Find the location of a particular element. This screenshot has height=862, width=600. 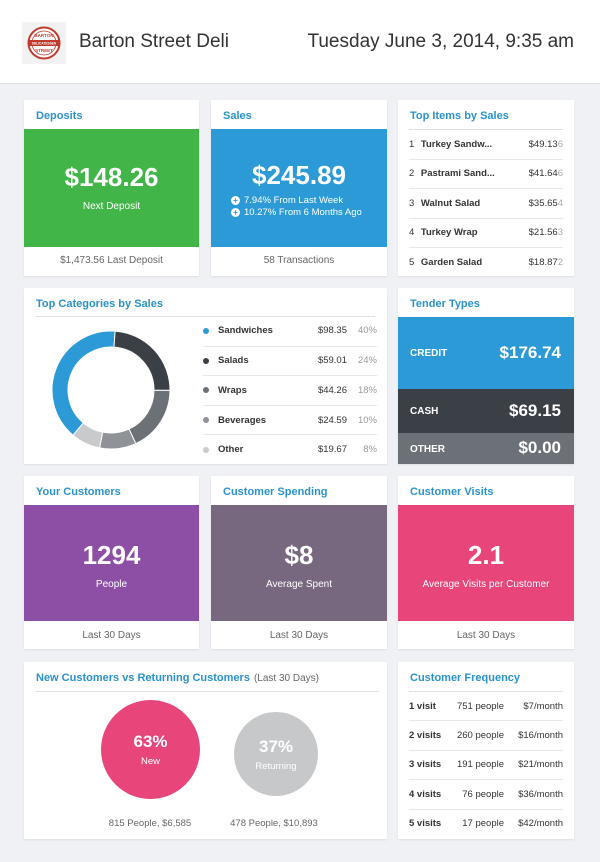

top-item-rank: 2 is located at coordinates (412, 174).